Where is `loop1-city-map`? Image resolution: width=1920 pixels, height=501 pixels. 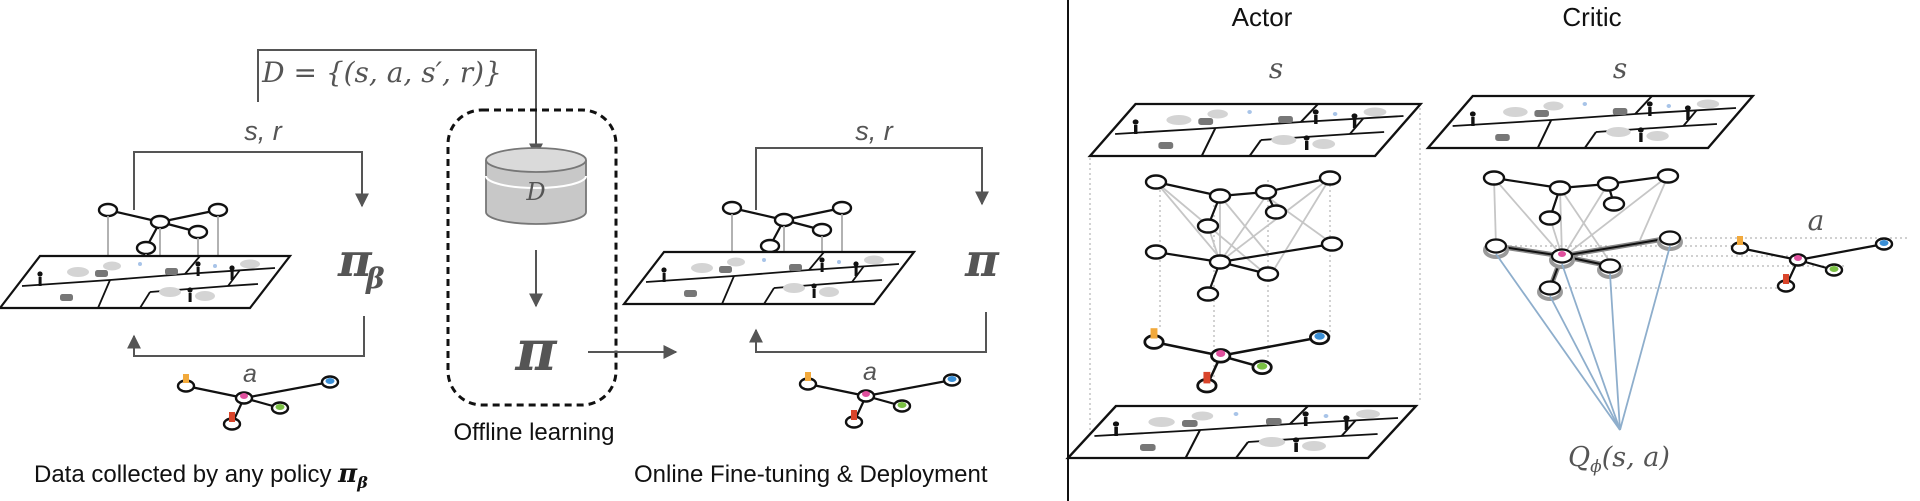
loop1-city-map is located at coordinates (146, 282).